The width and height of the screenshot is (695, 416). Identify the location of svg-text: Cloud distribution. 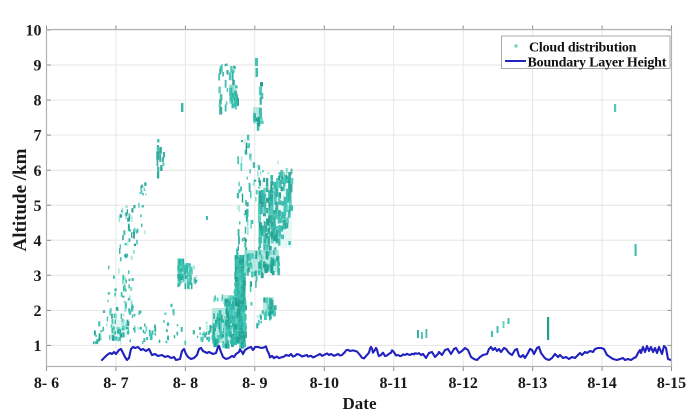
(583, 48).